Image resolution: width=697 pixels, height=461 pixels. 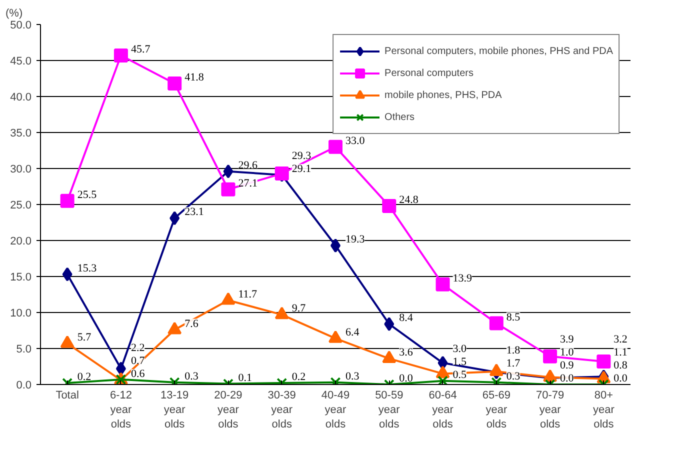 I want to click on legend-label: Others, so click(x=399, y=117).